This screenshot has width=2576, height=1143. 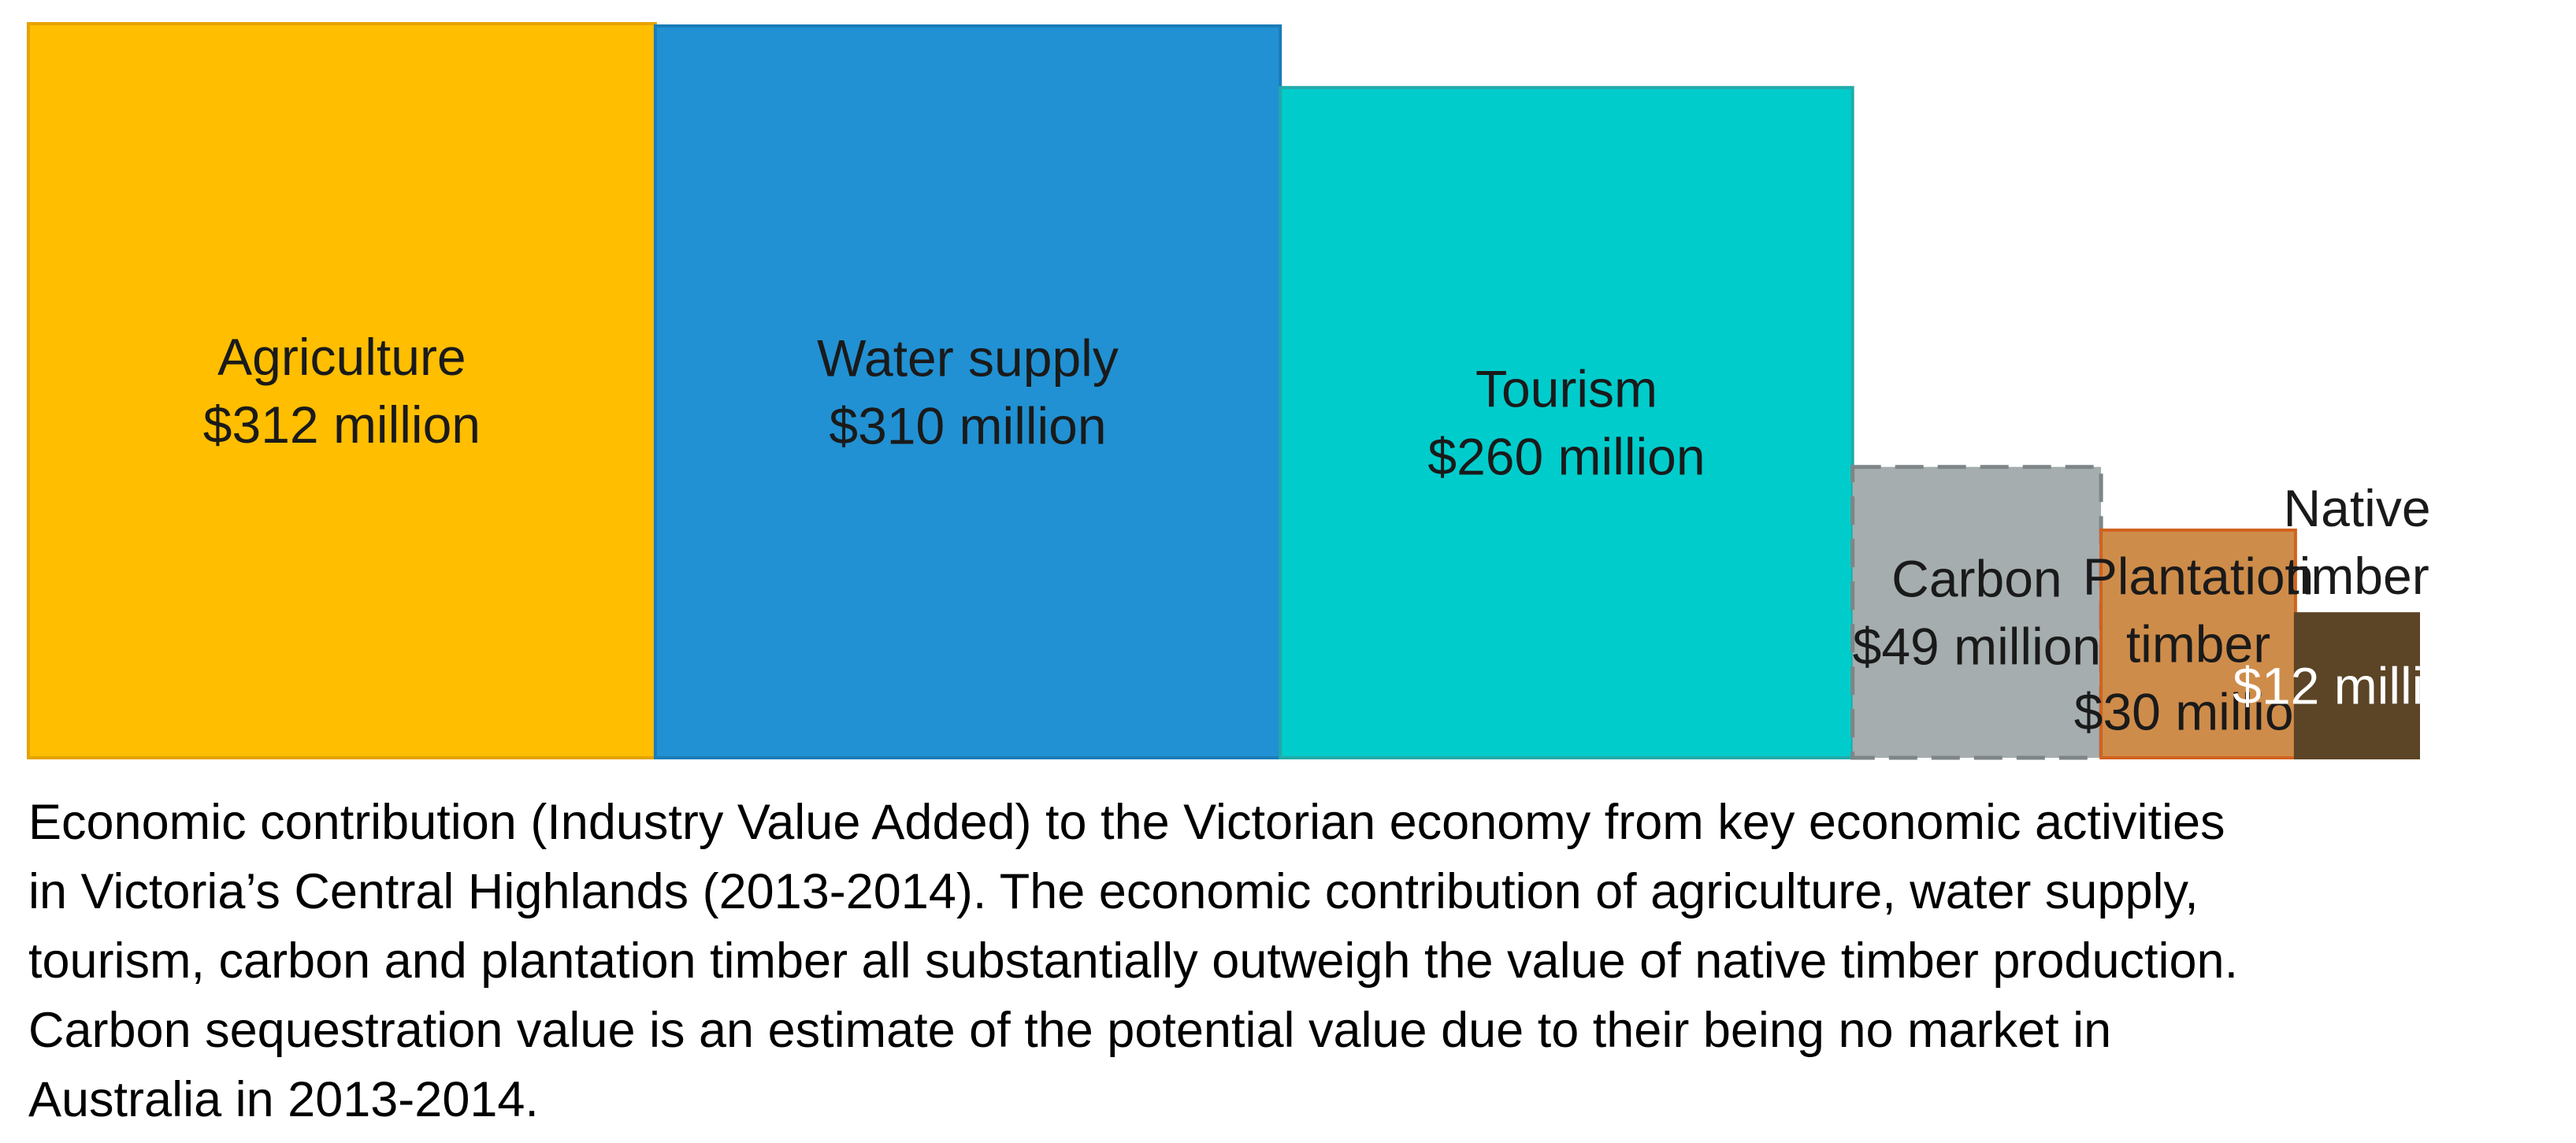 I want to click on bar-plantation-timber, so click(x=2198, y=644).